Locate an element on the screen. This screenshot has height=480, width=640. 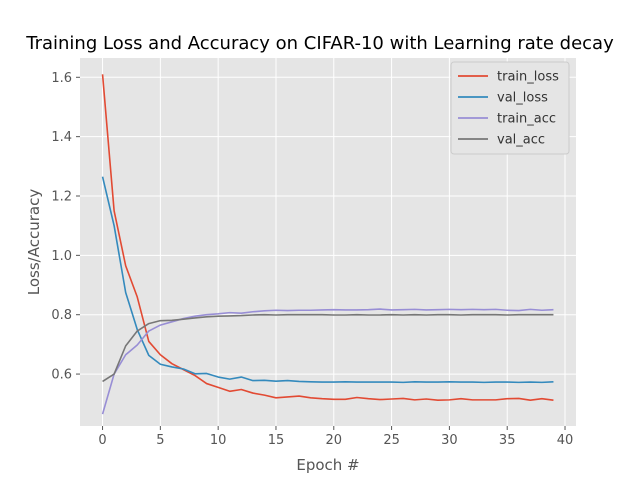
x-tick-label: 35 is located at coordinates (507, 440).